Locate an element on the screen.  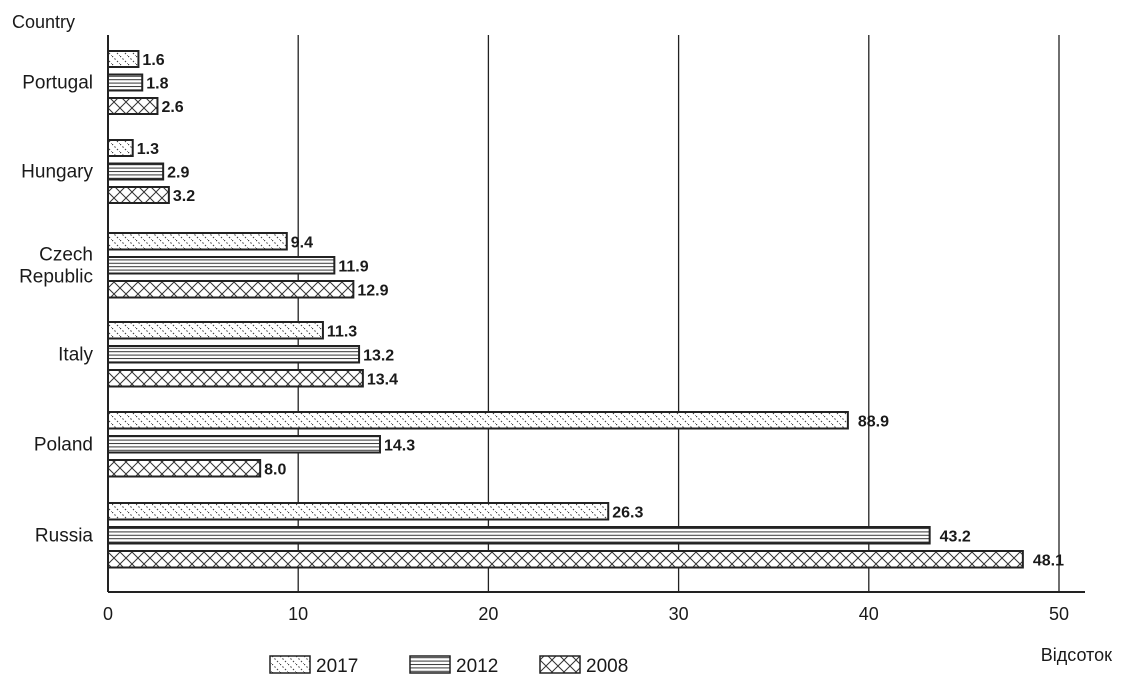
legend-item-2012: 2012 is located at coordinates (453, 666).